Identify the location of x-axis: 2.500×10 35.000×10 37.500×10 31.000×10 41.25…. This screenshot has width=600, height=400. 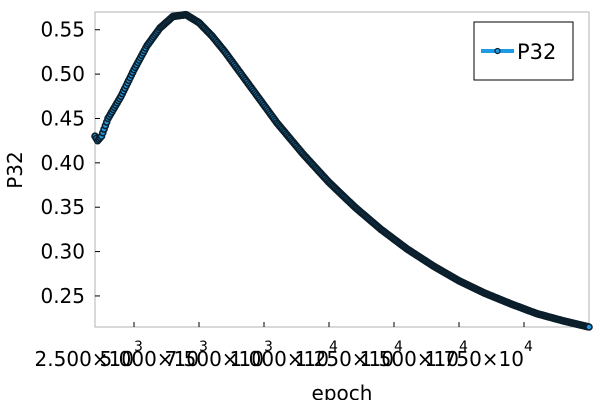
(284, 346).